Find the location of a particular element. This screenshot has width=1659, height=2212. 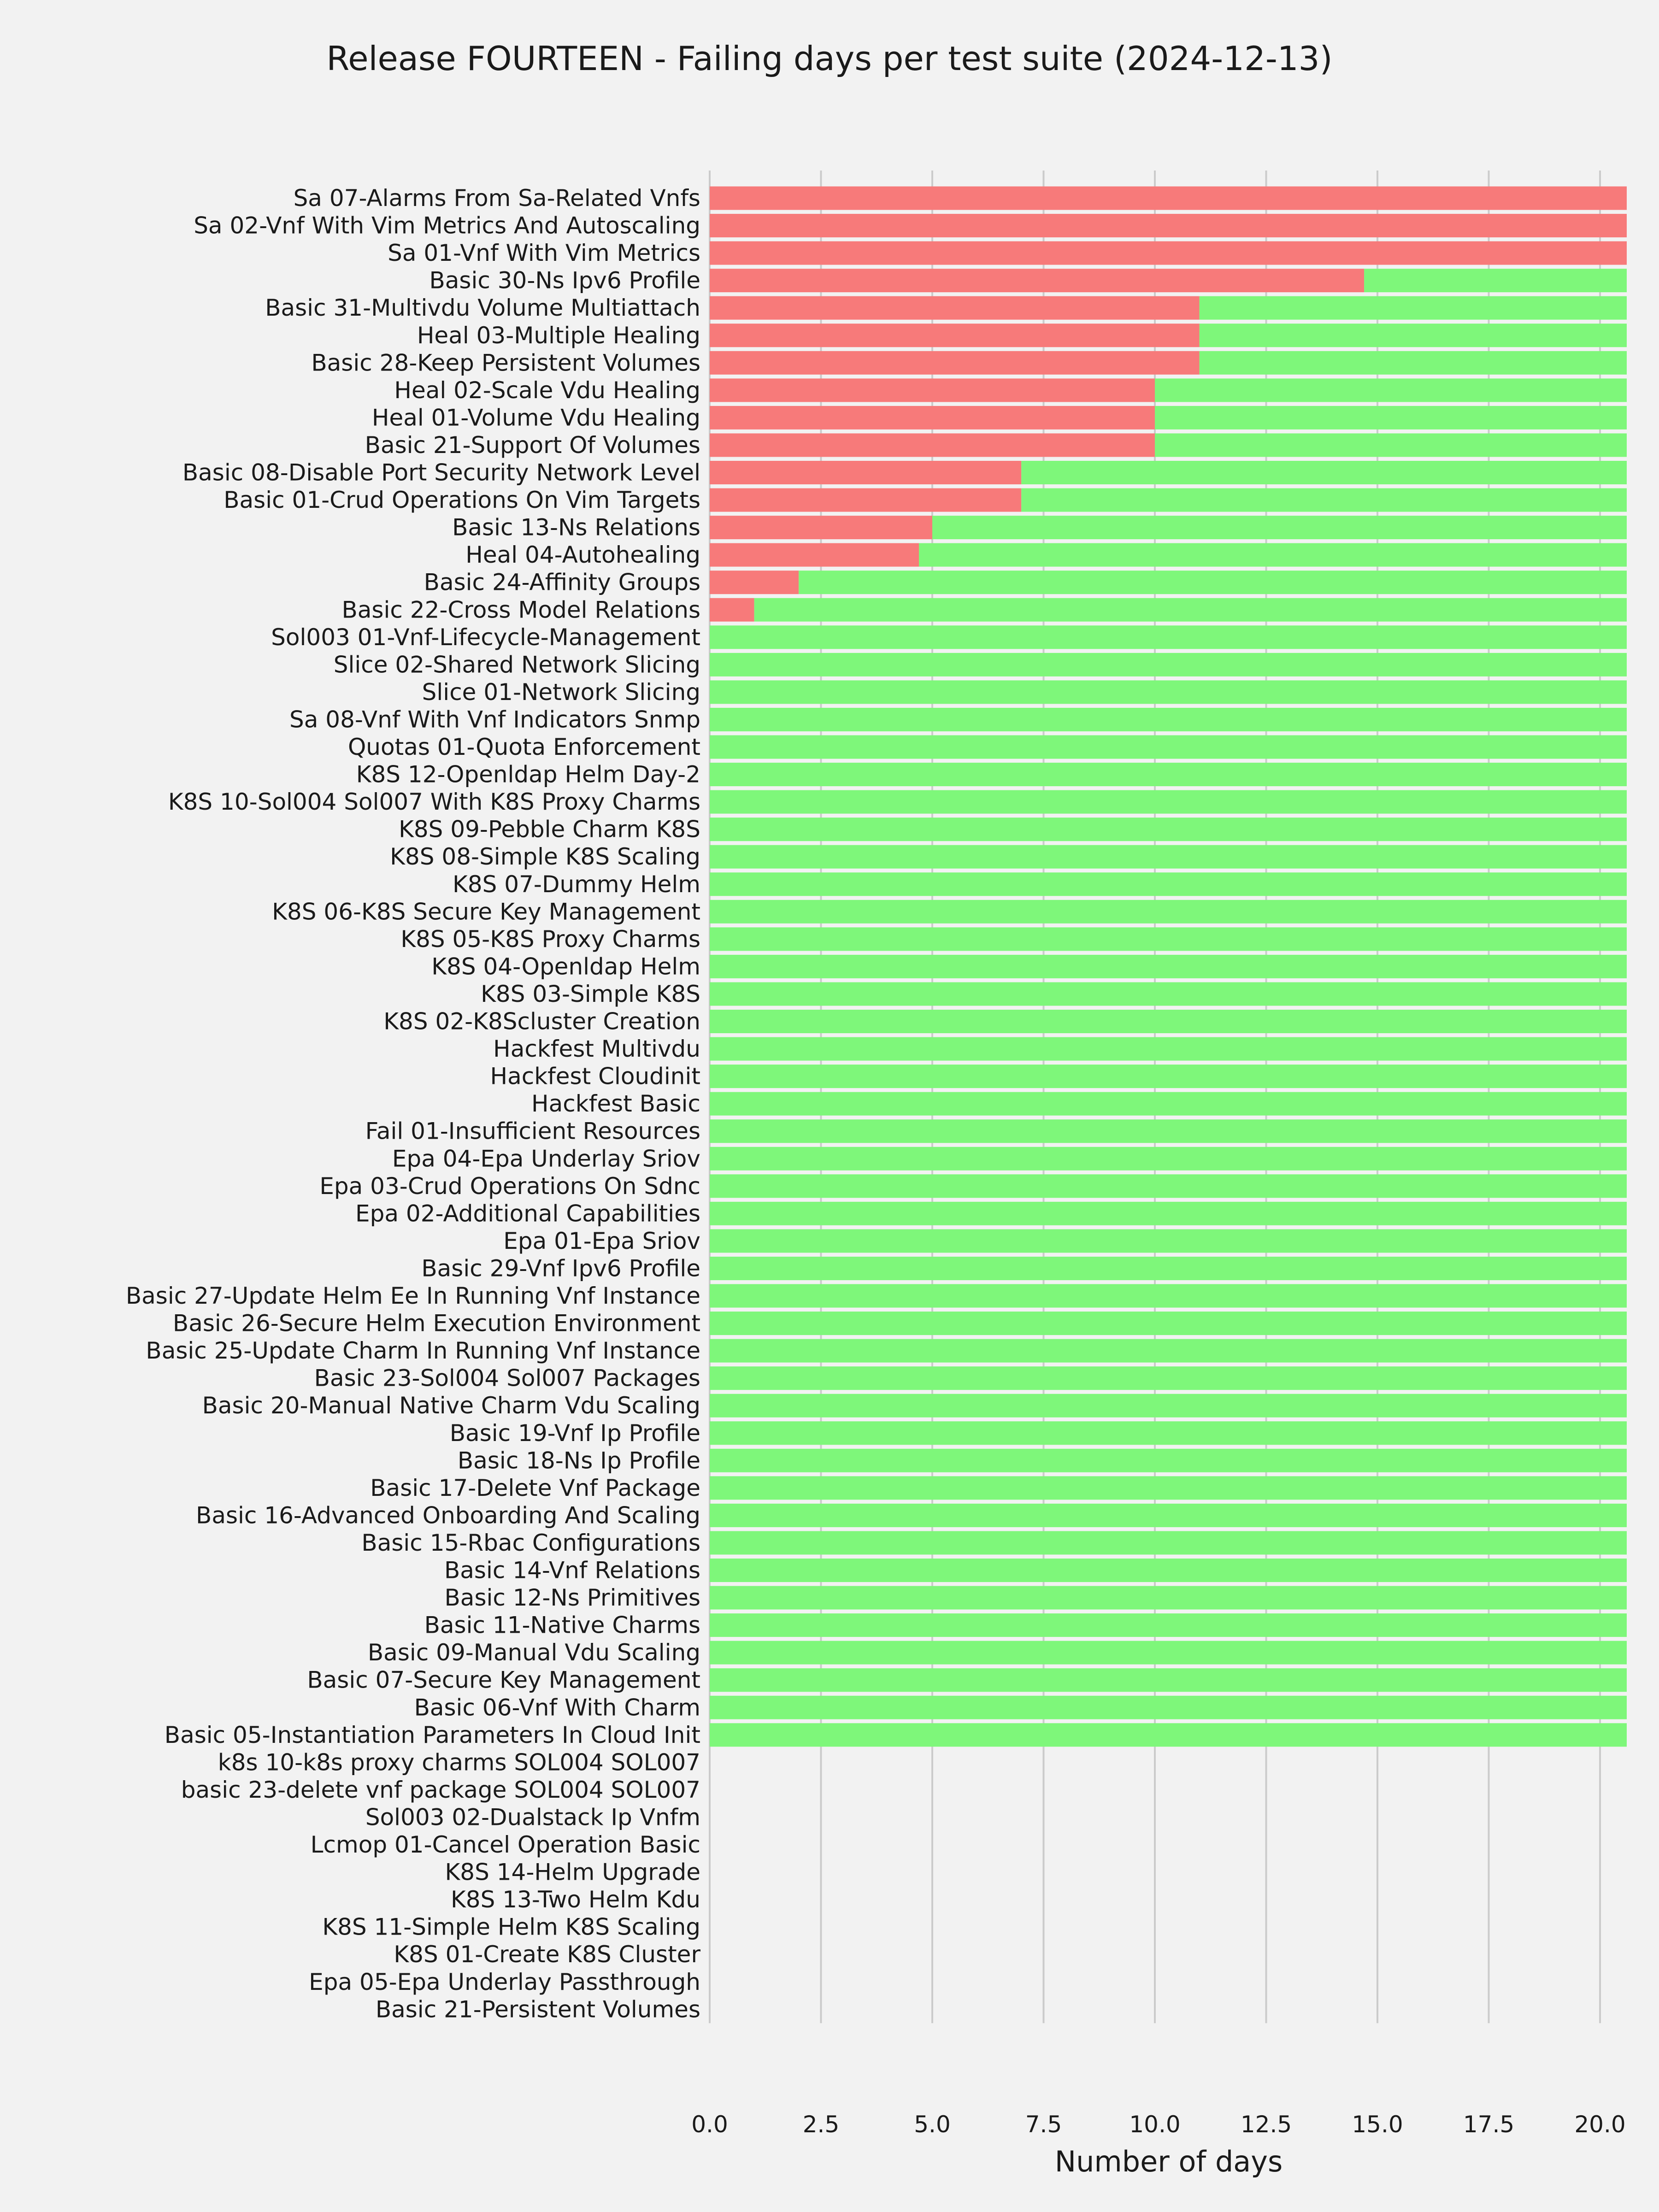

category-label: Basic 17-Delete Vnf Package is located at coordinates (535, 1488).